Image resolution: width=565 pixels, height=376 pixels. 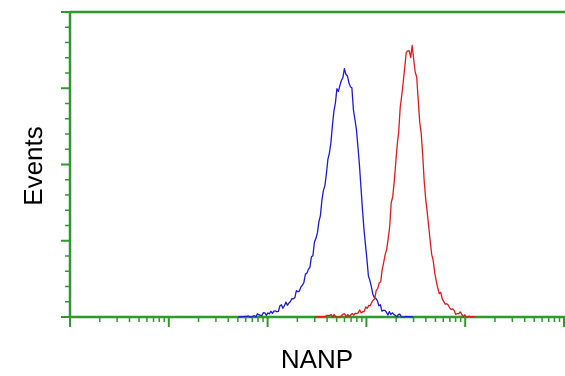 I want to click on x-axis-label: NANP, so click(x=317, y=359).